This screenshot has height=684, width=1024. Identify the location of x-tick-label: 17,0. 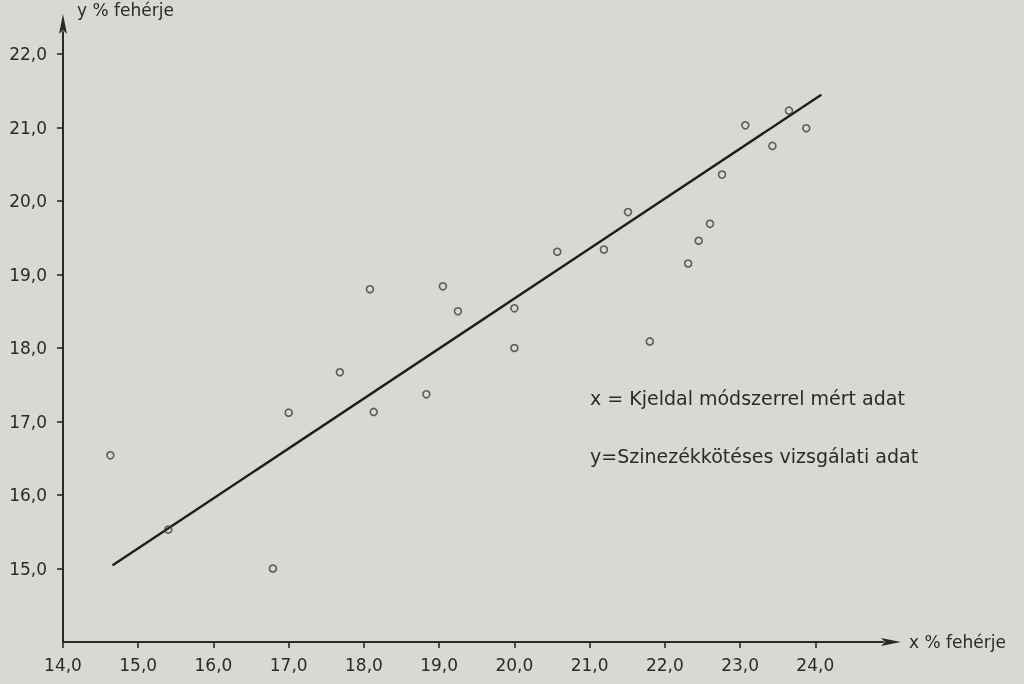
(288, 664).